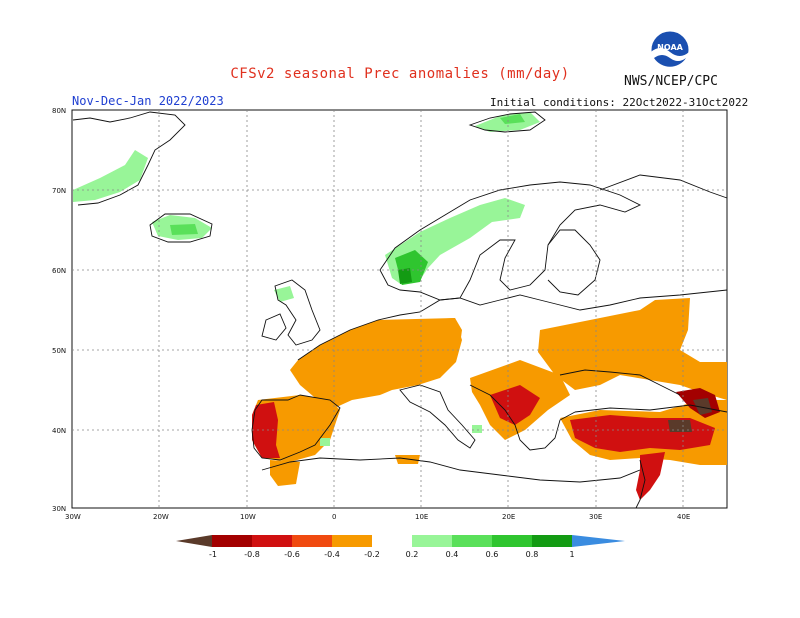 The width and height of the screenshot is (800, 618). What do you see at coordinates (252, 554) in the screenshot?
I see `colorbar-label: -0.8` at bounding box center [252, 554].